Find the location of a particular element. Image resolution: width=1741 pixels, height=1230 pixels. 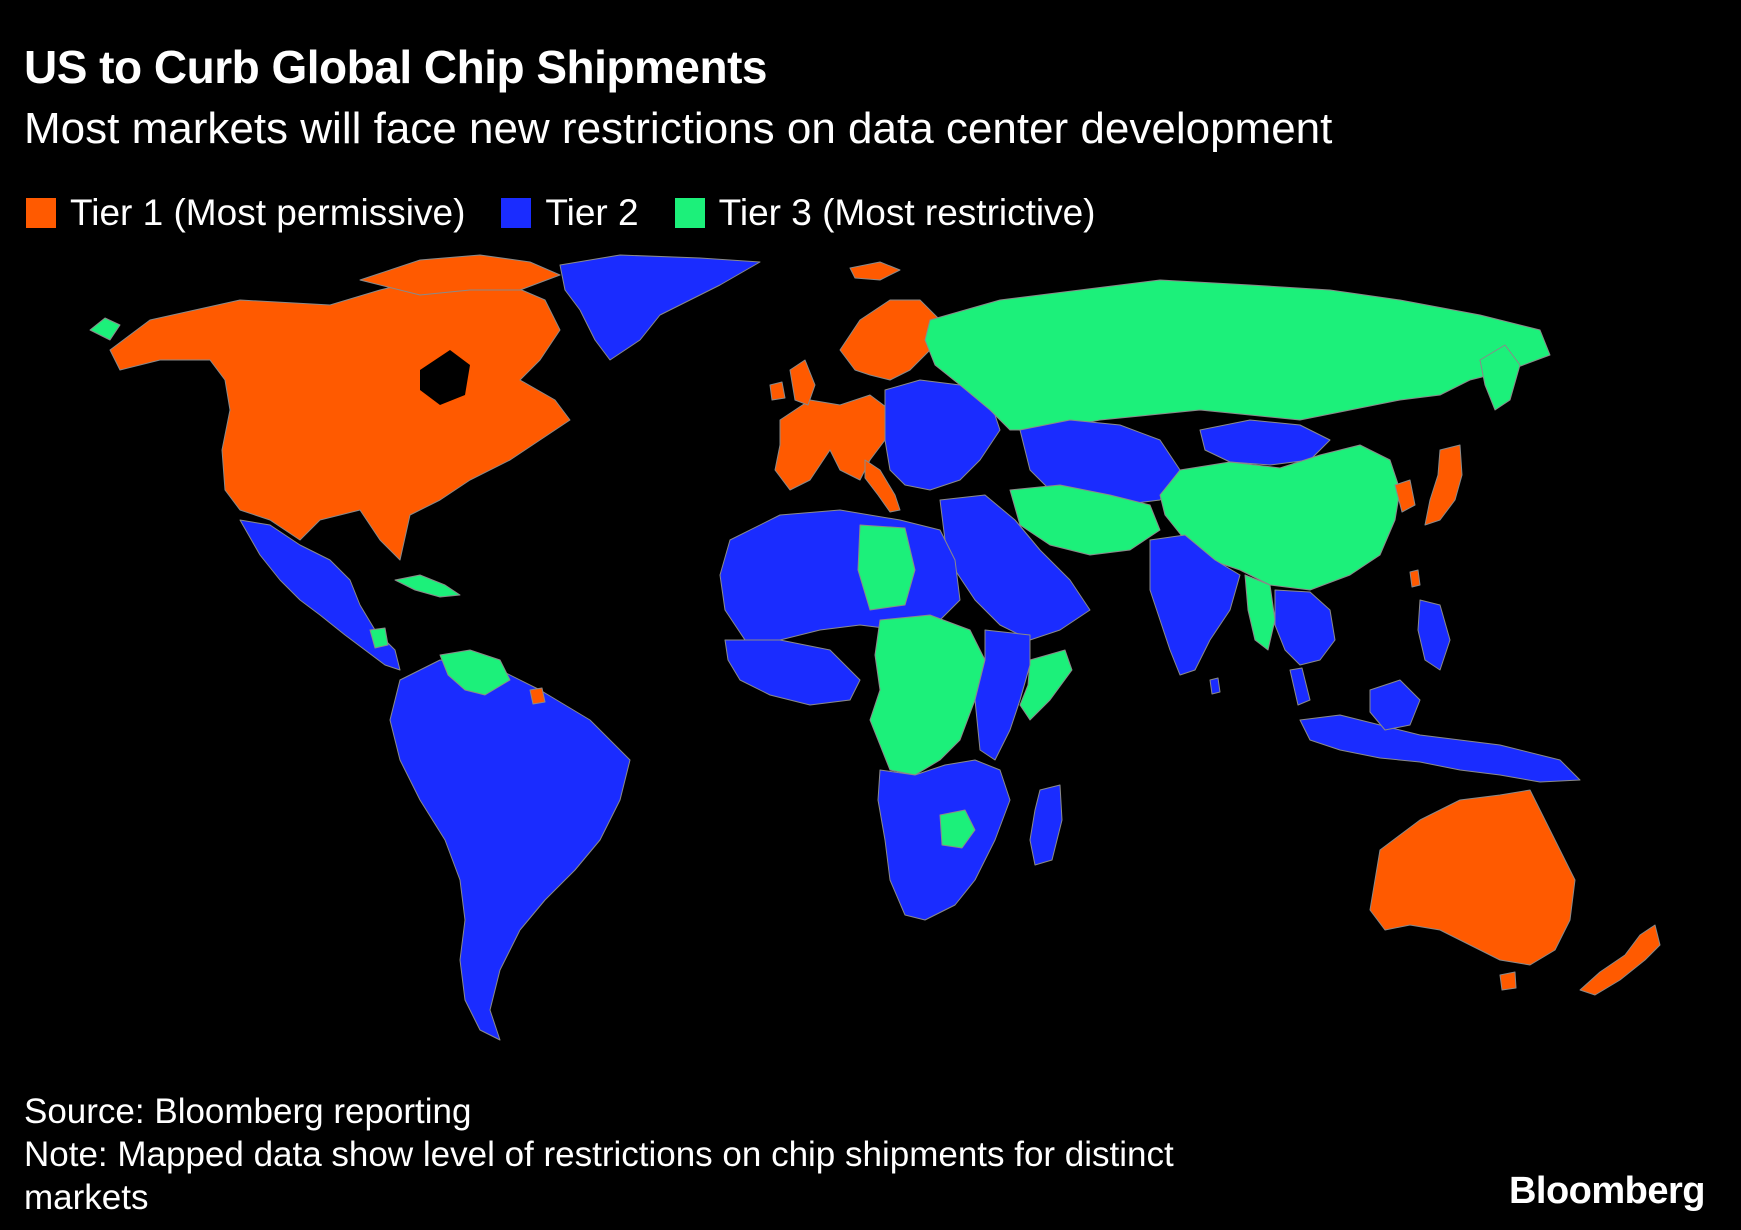

region-new-zealand is located at coordinates (1620, 960).